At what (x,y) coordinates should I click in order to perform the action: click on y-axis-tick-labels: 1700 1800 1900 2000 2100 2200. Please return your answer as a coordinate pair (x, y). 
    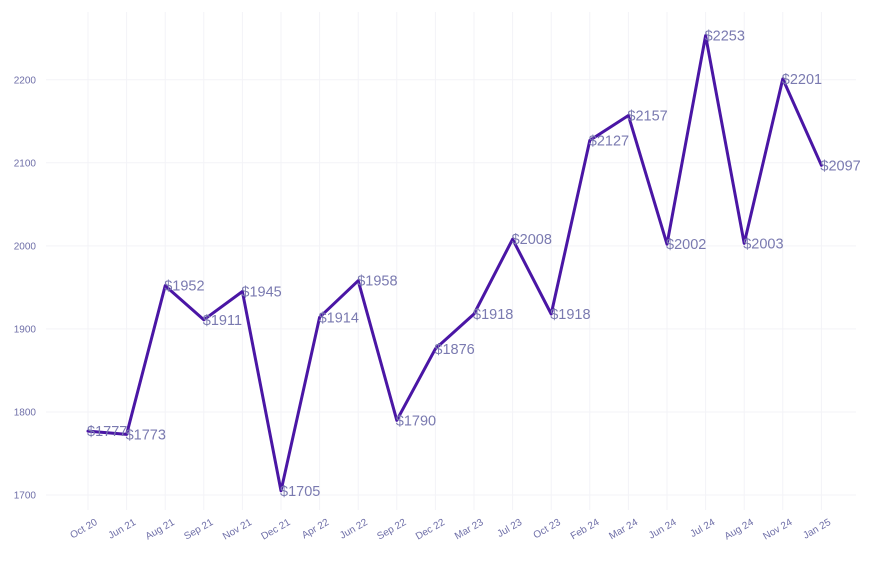
    Looking at the image, I should click on (25, 288).